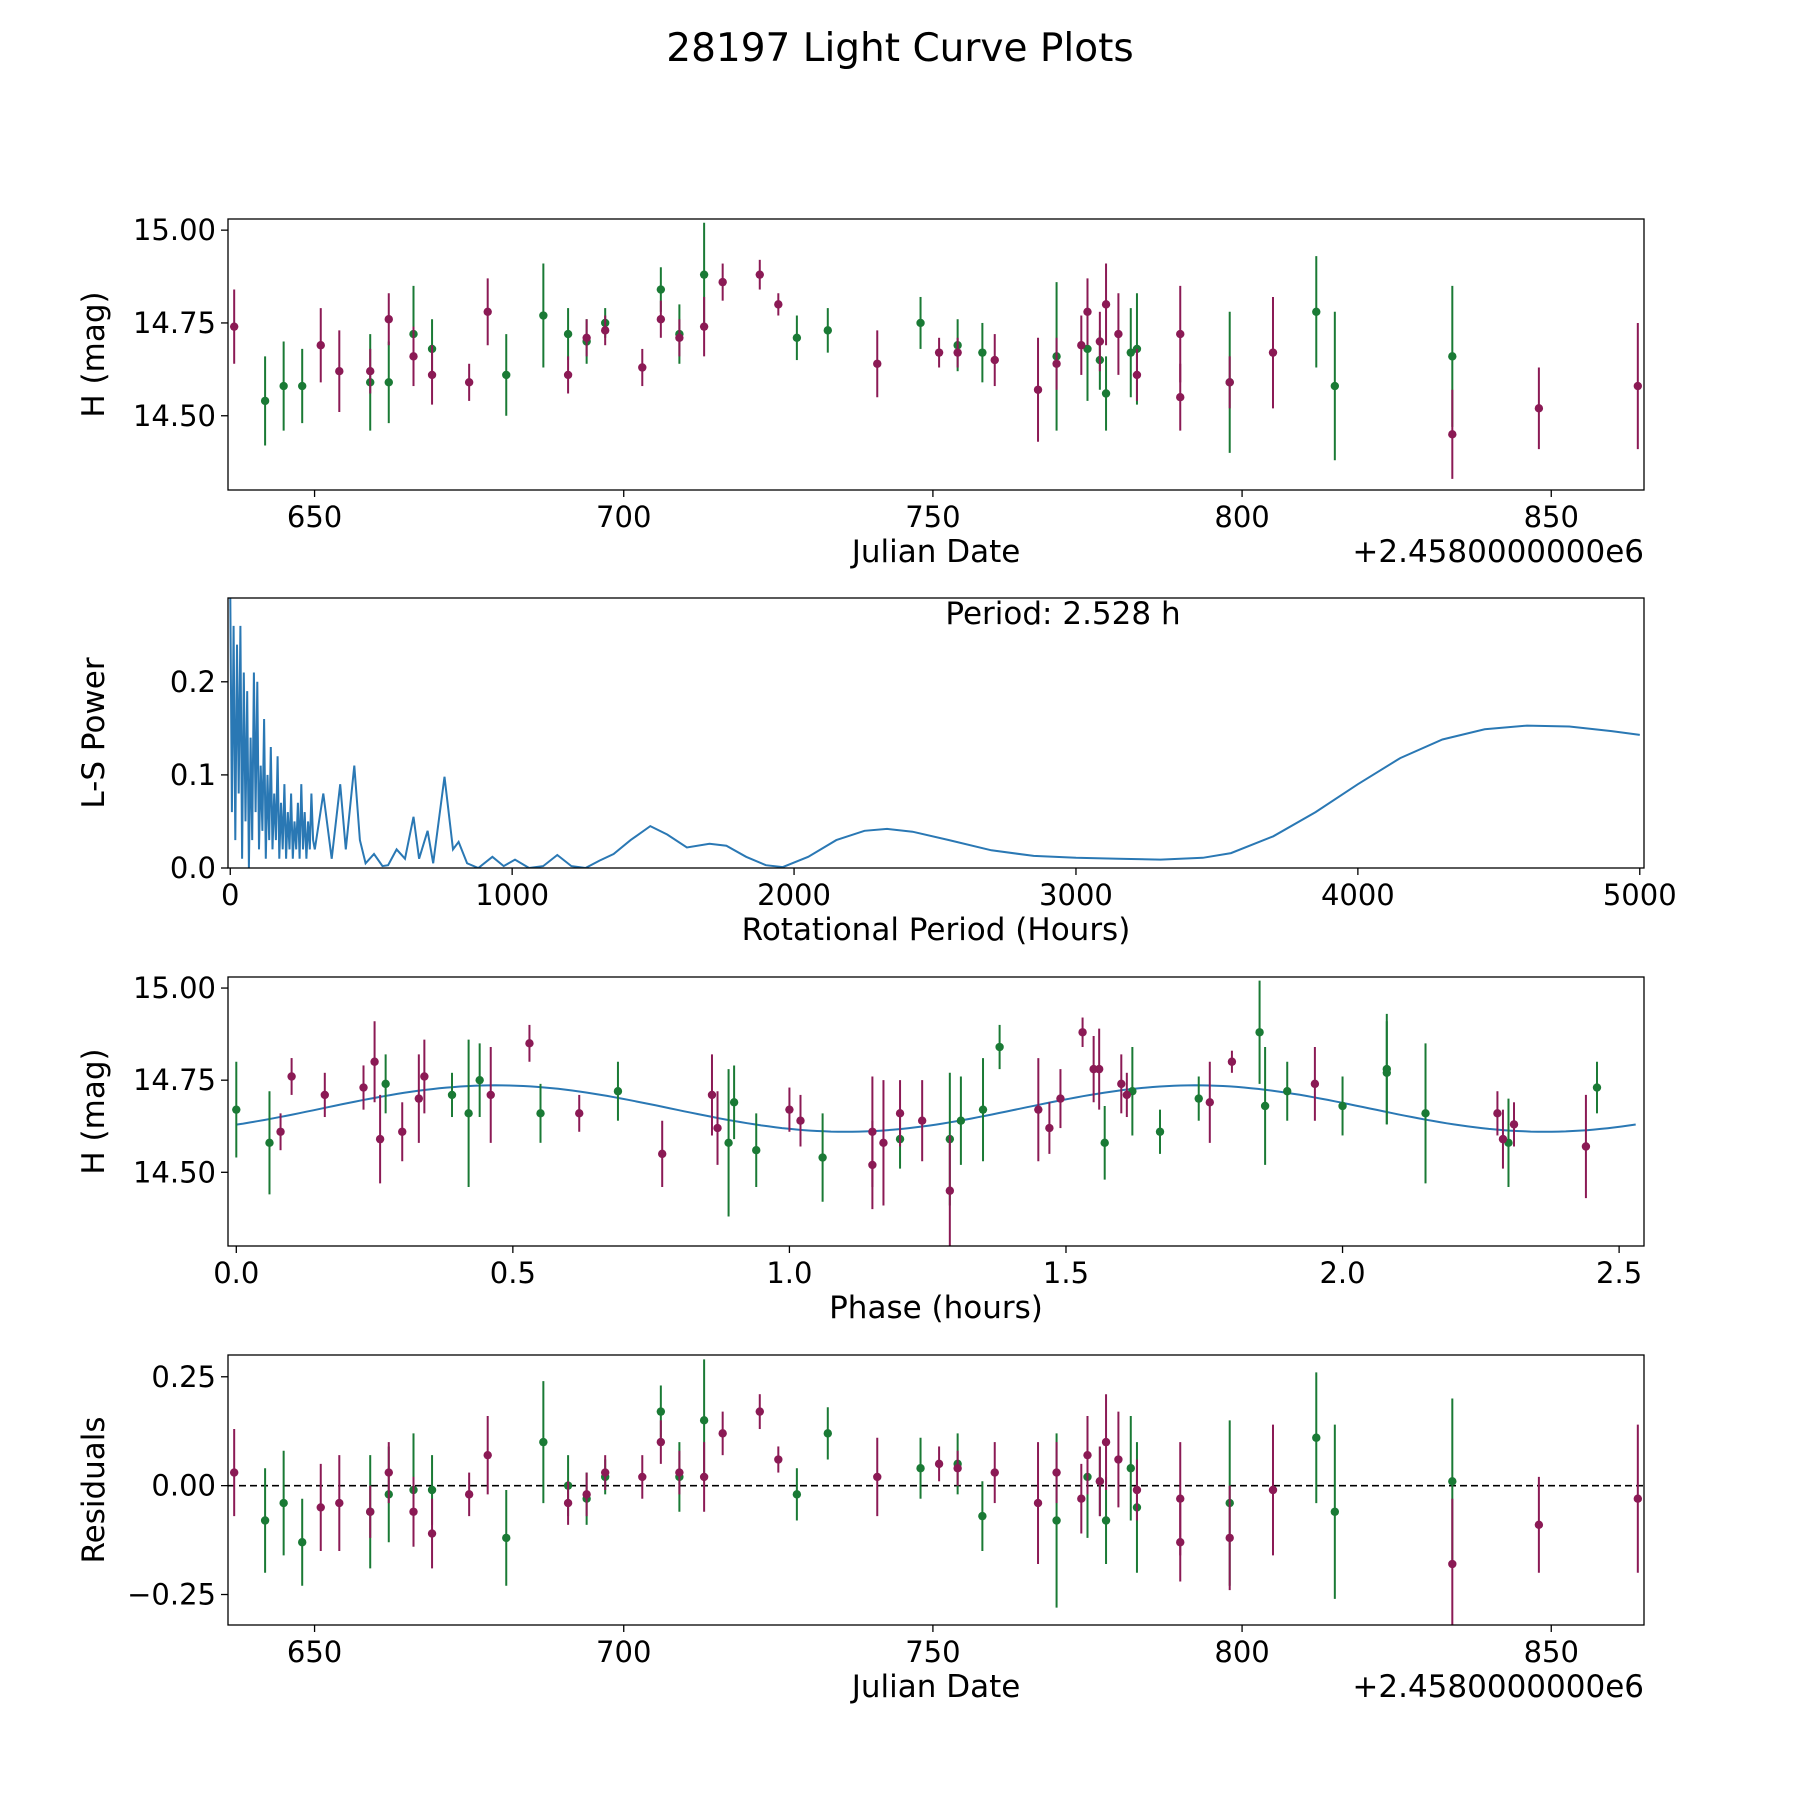  I want to click on x-tick-label: 0.0, so click(236, 1273).